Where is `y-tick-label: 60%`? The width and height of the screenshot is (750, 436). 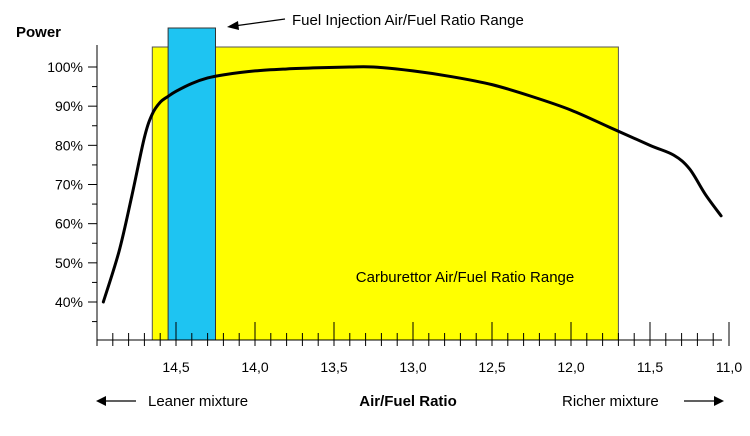 y-tick-label: 60% is located at coordinates (69, 224).